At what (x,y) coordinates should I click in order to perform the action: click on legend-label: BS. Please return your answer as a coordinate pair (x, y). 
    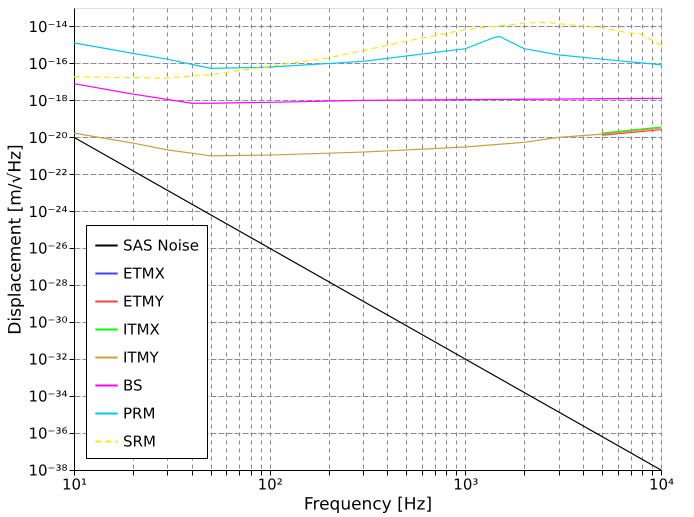
    Looking at the image, I should click on (133, 385).